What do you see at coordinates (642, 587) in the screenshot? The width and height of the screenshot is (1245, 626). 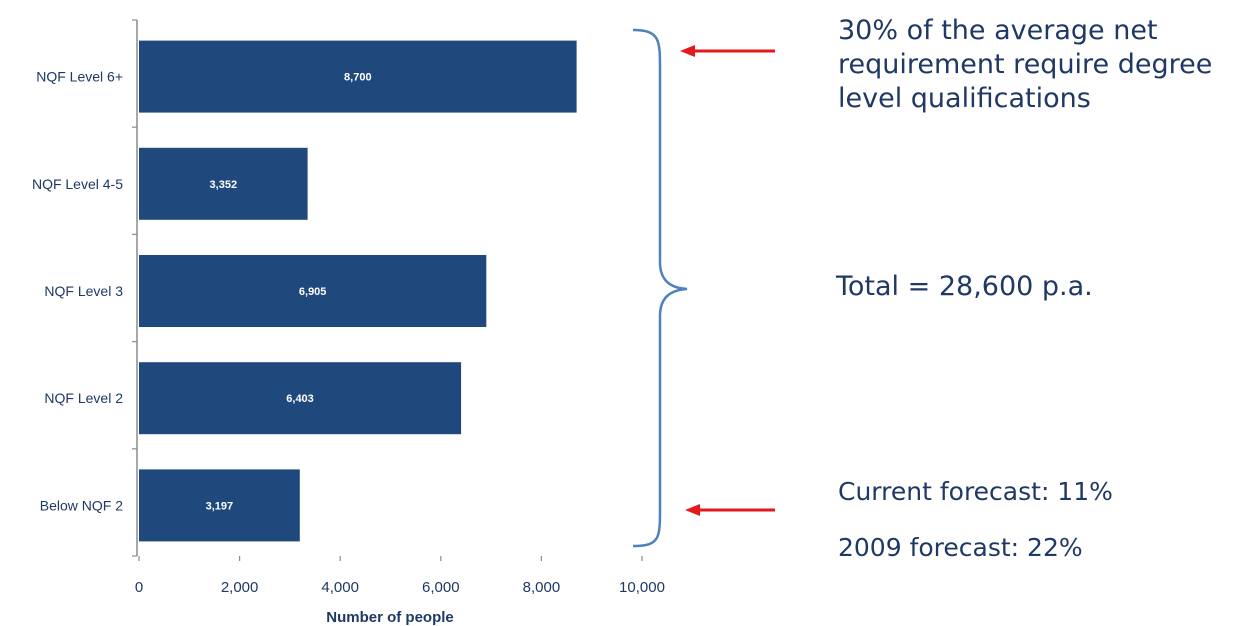 I see `x-tick-label: 10,000` at bounding box center [642, 587].